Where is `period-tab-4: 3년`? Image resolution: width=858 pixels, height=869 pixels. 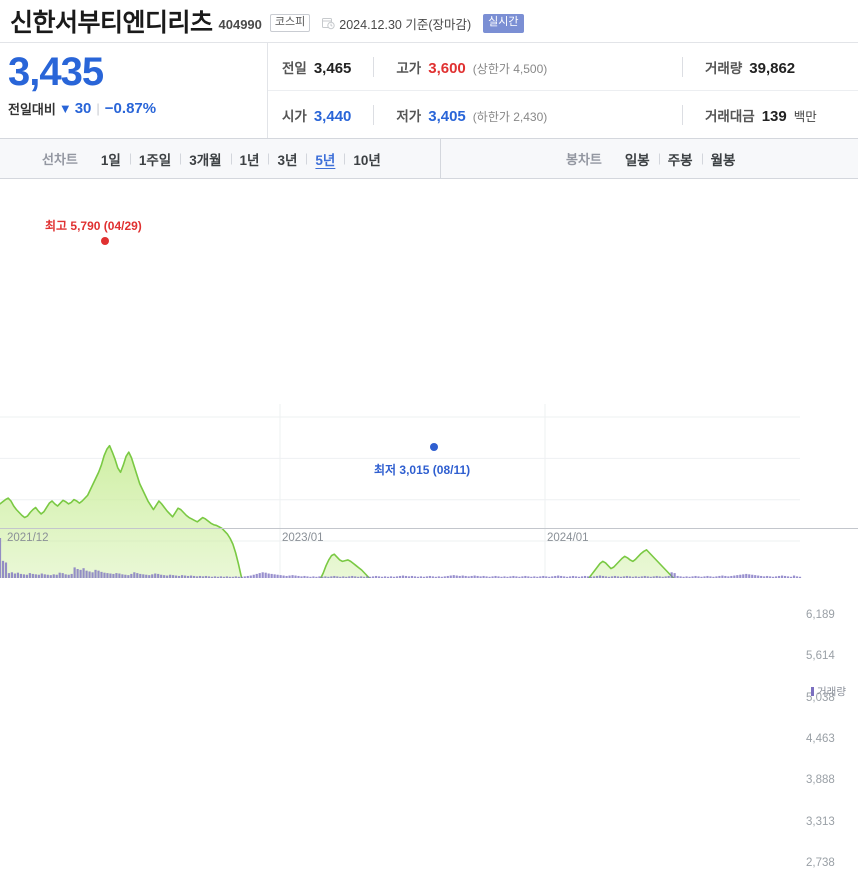
period-tab-4: 3년 is located at coordinates (287, 159).